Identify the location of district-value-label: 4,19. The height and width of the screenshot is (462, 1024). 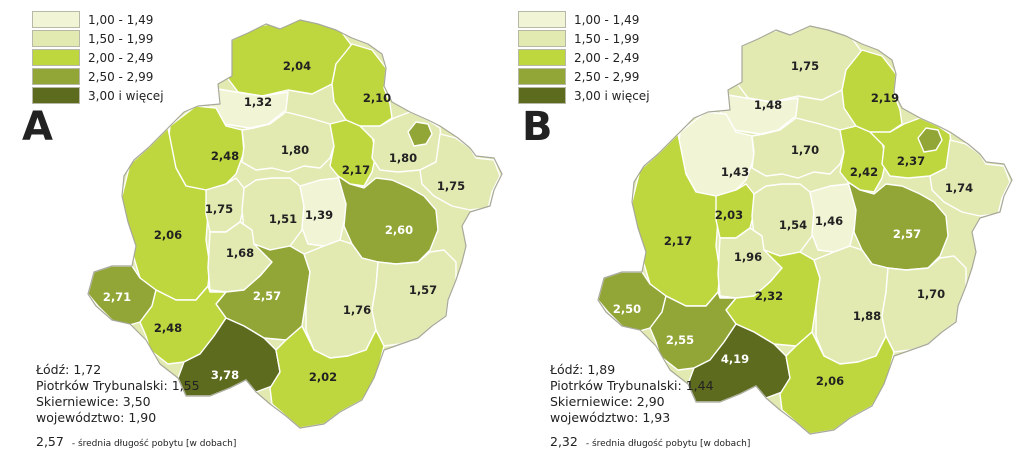
(735, 359).